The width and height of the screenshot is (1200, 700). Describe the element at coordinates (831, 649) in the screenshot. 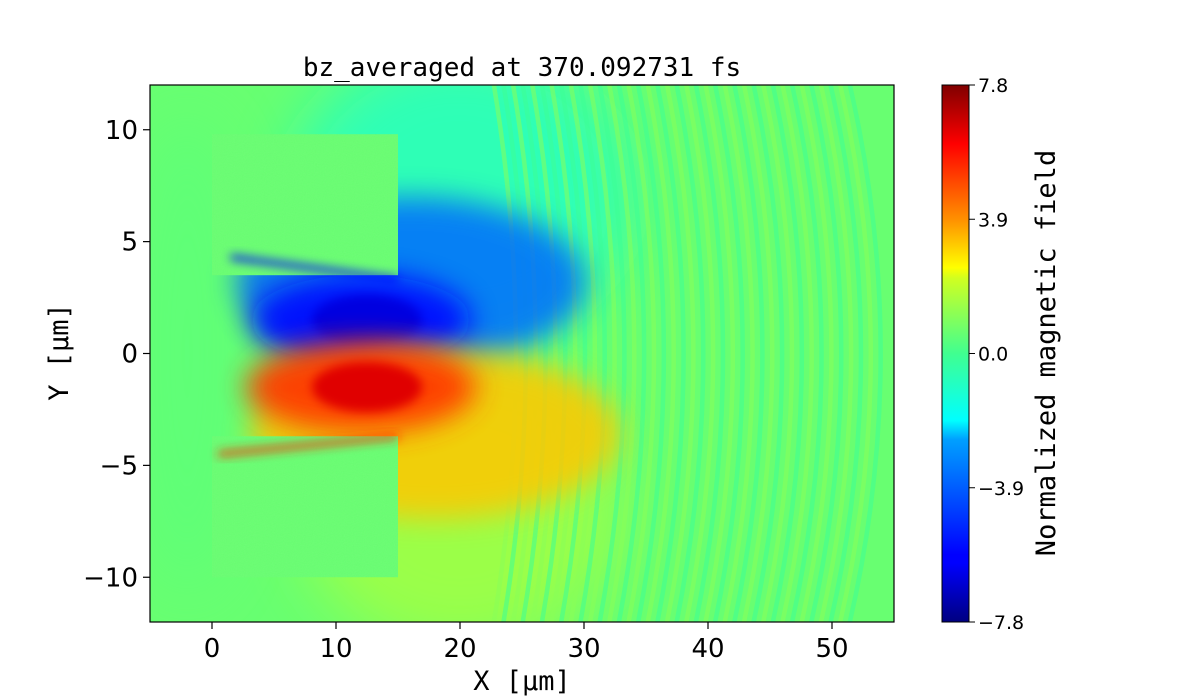

I see `x-tick-label: 50` at that location.